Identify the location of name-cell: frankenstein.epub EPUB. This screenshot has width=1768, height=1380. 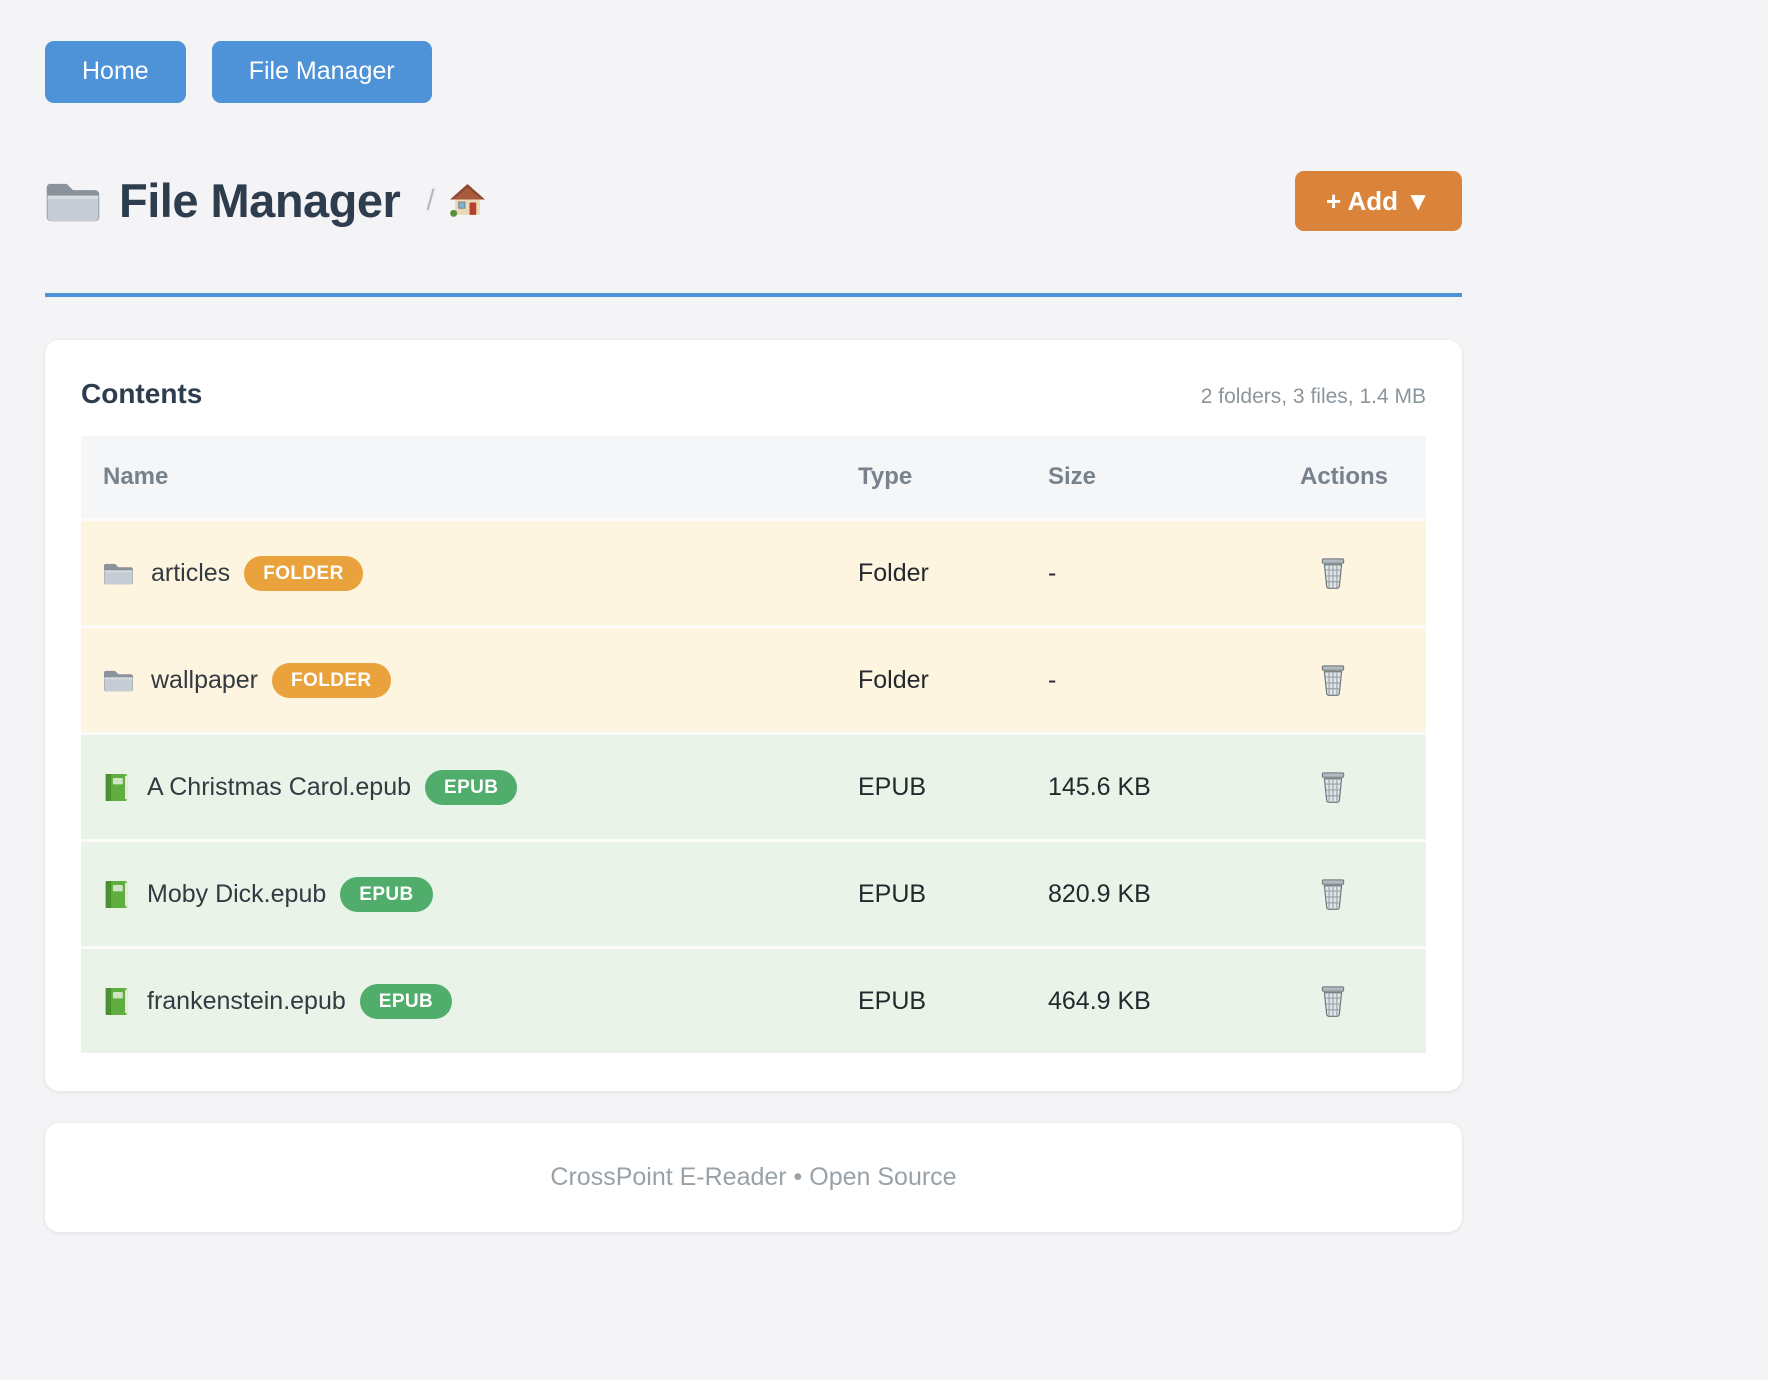
(469, 1000).